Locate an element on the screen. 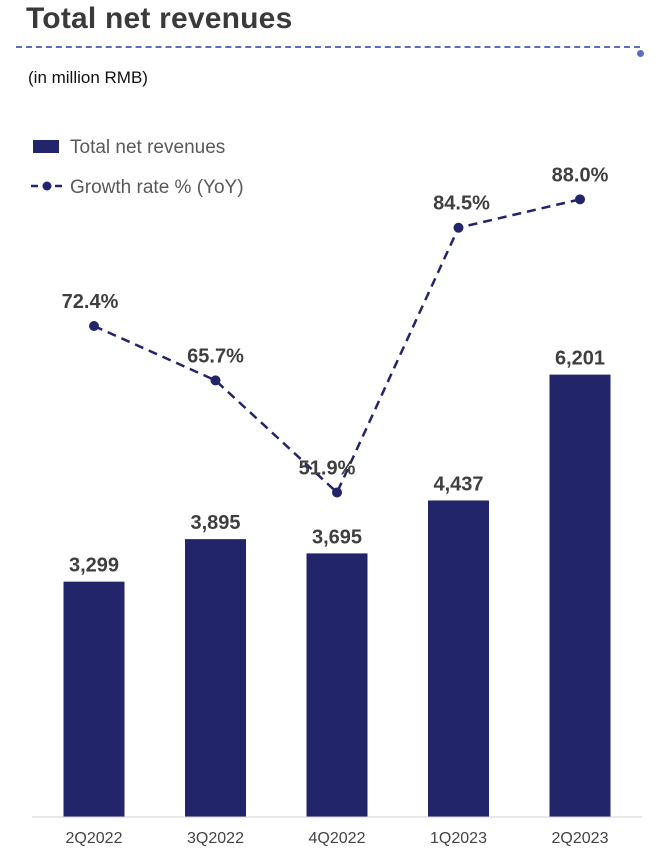 The height and width of the screenshot is (852, 658). growth-rate-label: 51.9% is located at coordinates (327, 468).